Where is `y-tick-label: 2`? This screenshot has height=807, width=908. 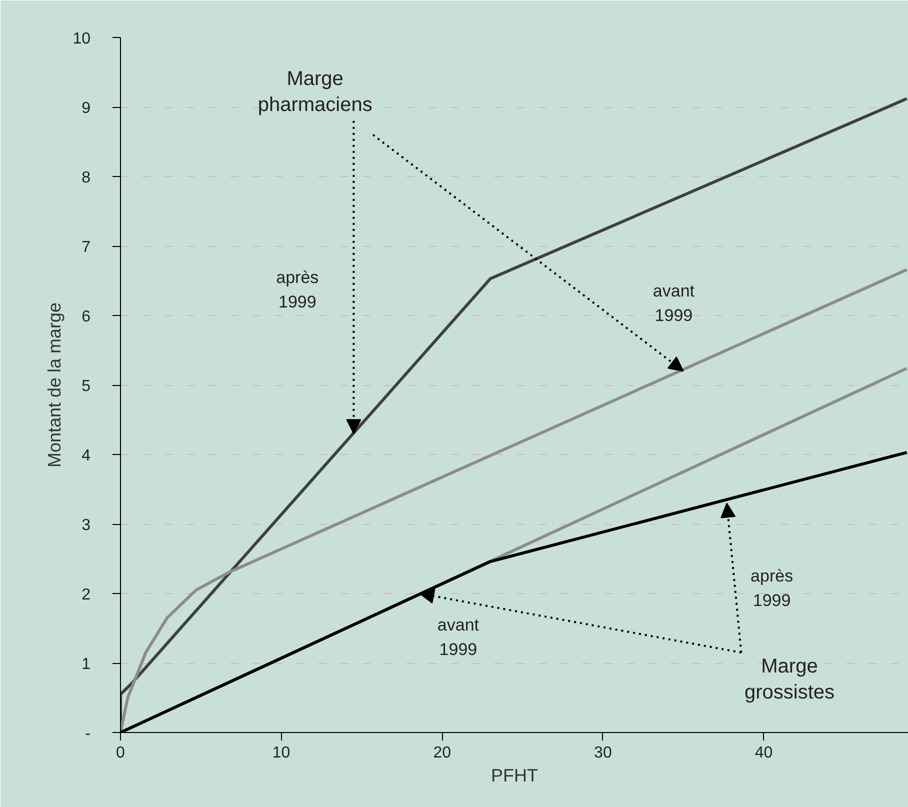 y-tick-label: 2 is located at coordinates (86, 595).